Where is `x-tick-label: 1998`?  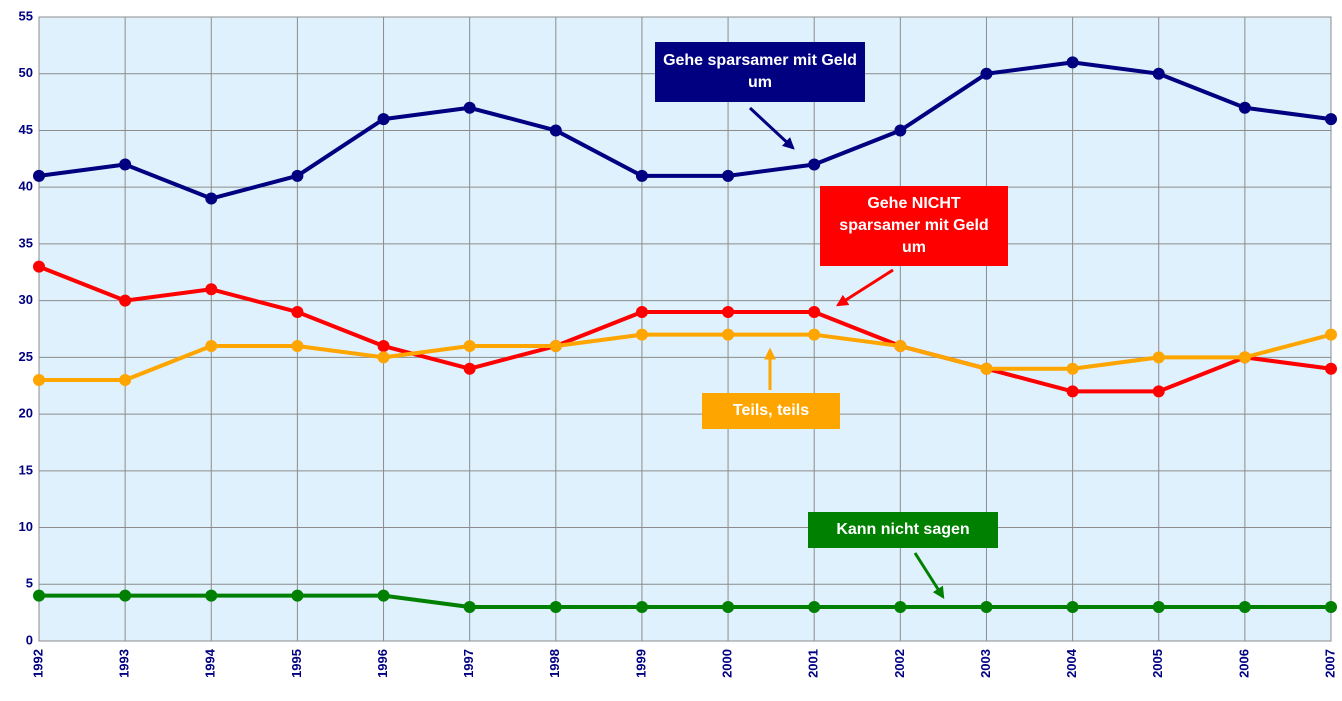 x-tick-label: 1998 is located at coordinates (554, 663).